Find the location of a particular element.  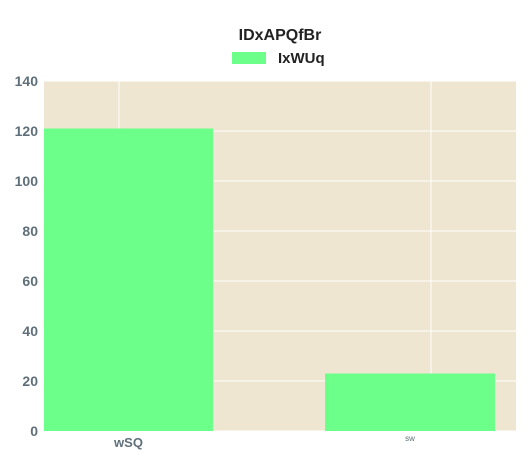

x-tick-label: wSQ is located at coordinates (128, 442).